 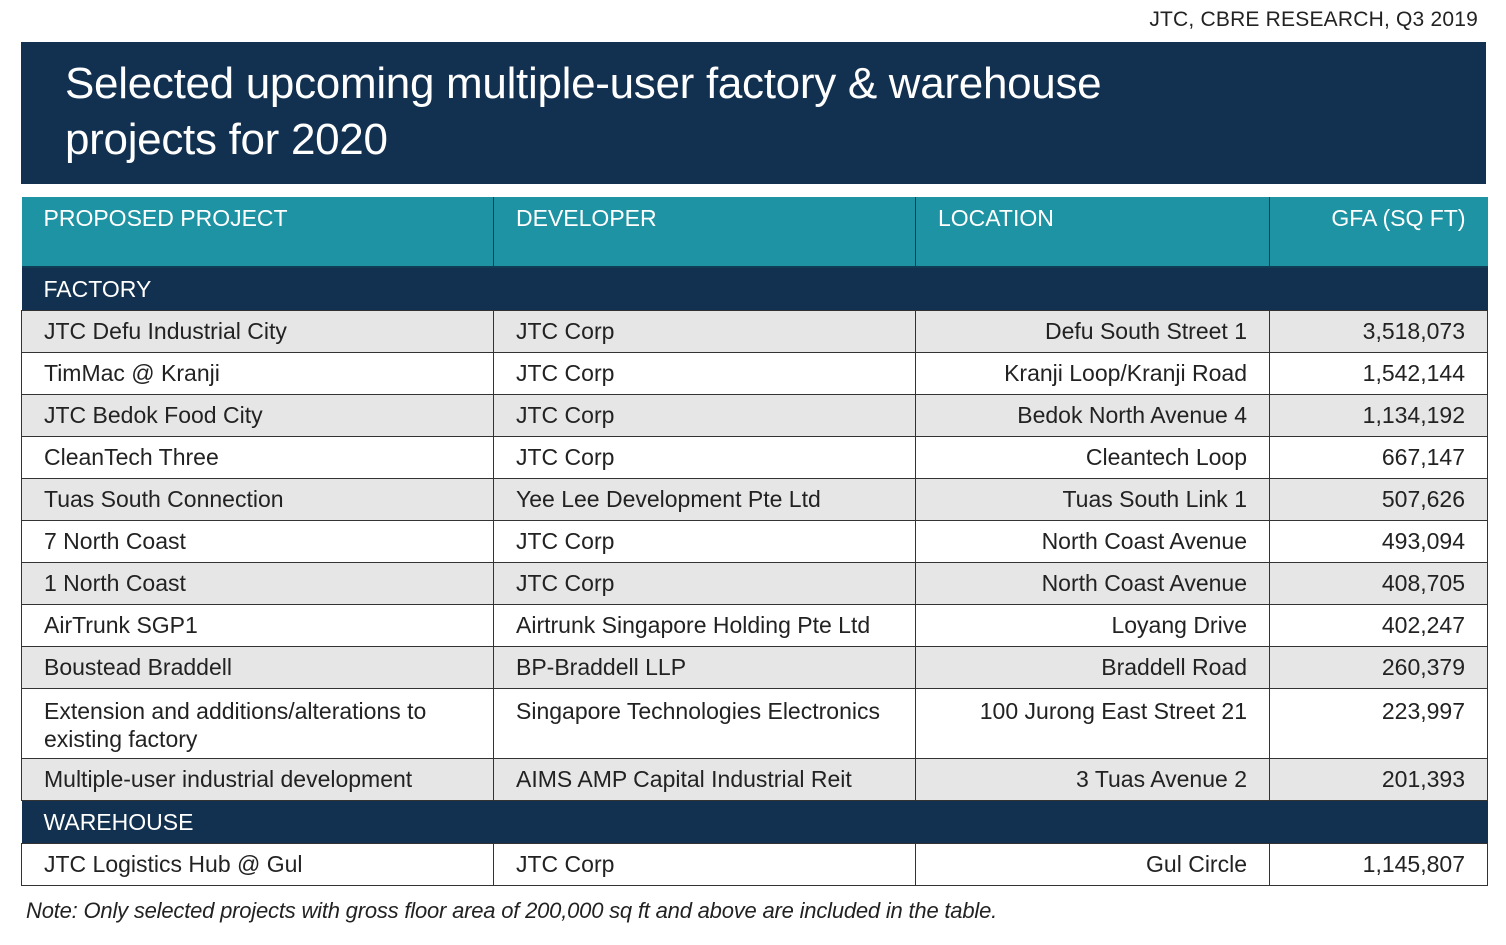 I want to click on cell-location: Kranji Loop/Kranji Road, so click(x=1092, y=373).